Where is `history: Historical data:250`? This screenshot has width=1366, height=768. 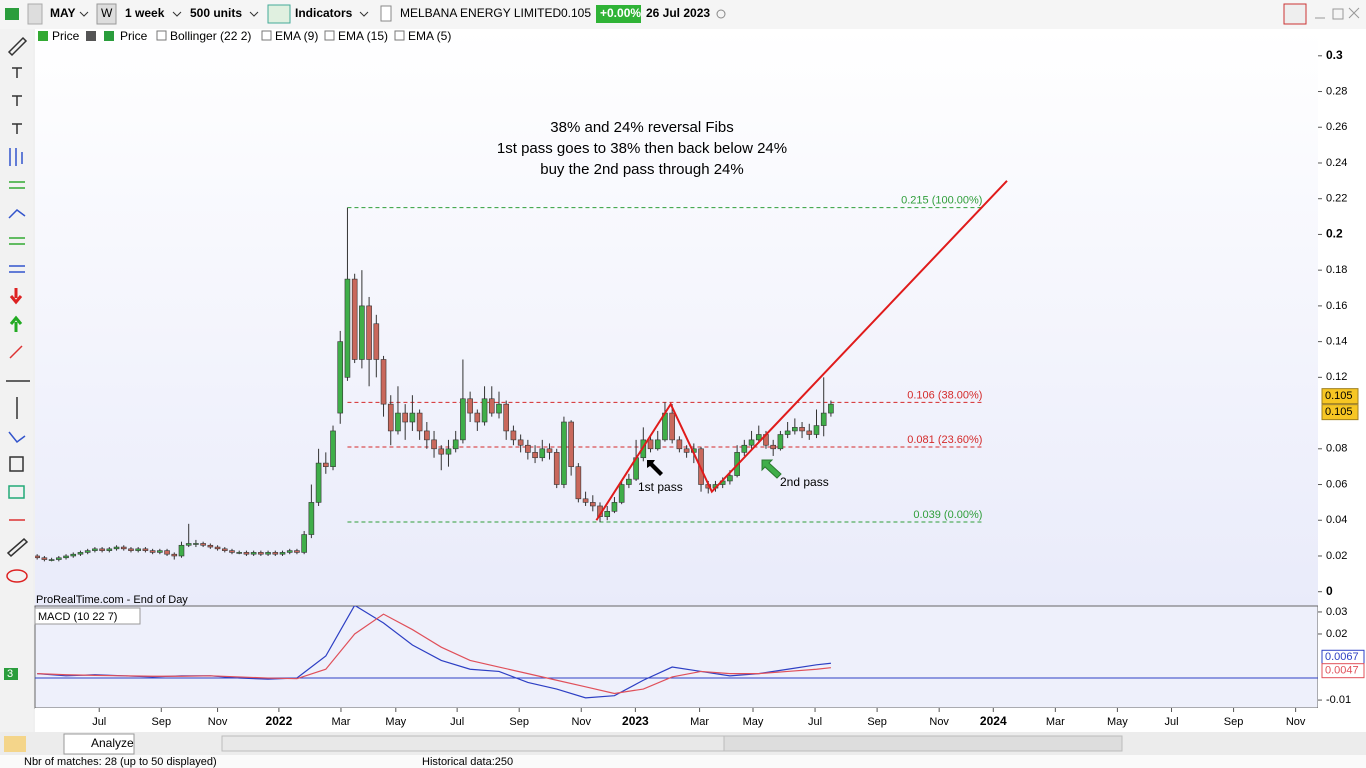
history: Historical data:250 is located at coordinates (467, 762).